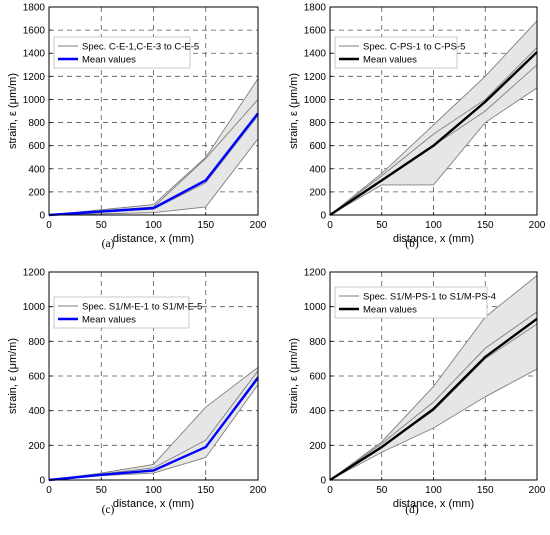 The height and width of the screenshot is (535, 550). I want to click on legend: Spec. C-E-1,C-E-3 to C-E-5 Mean values, so click(126, 52).